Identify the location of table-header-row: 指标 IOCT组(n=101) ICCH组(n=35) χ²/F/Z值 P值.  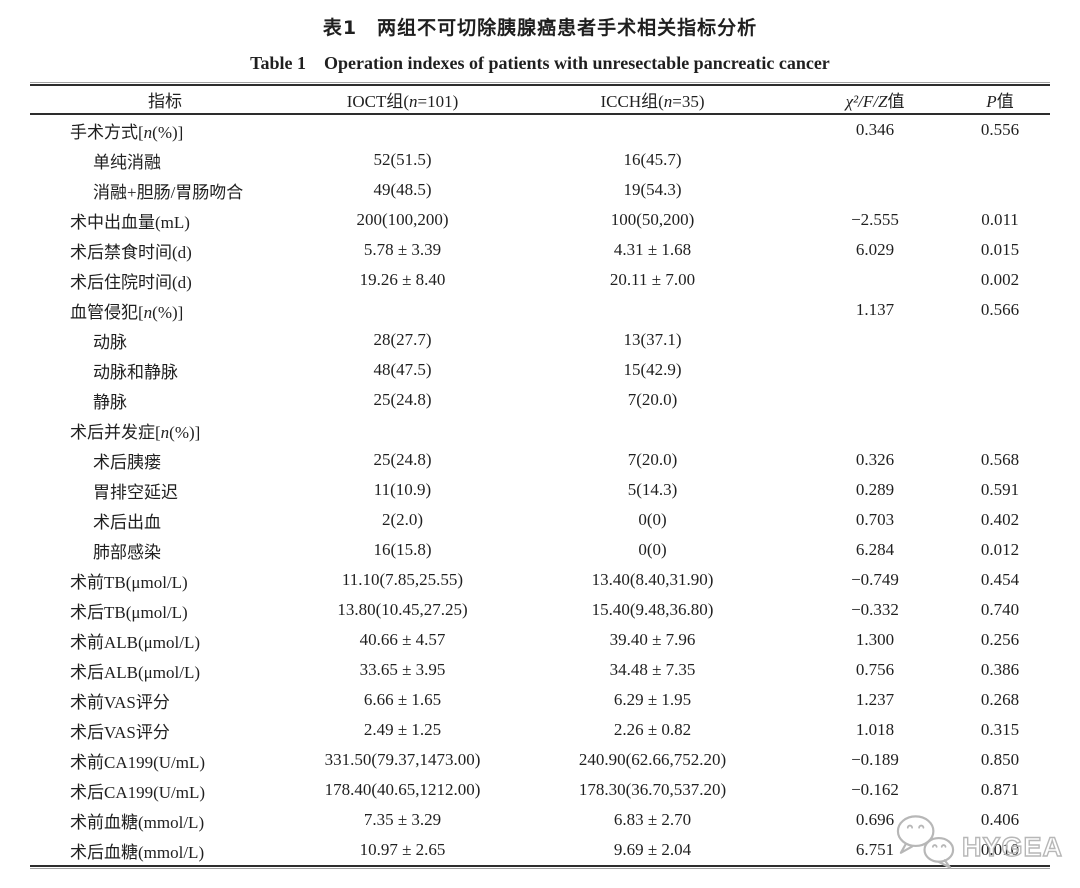
(540, 99).